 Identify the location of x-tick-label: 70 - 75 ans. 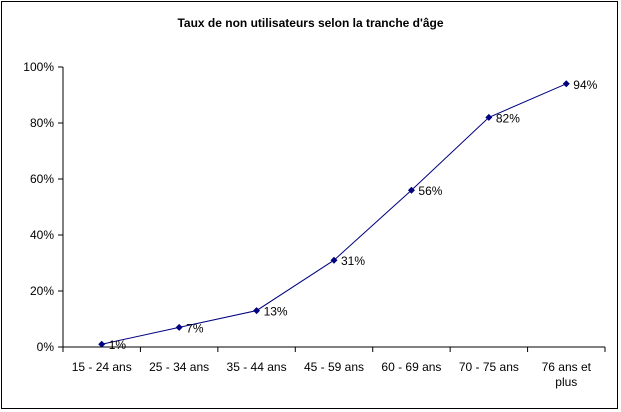
(489, 367).